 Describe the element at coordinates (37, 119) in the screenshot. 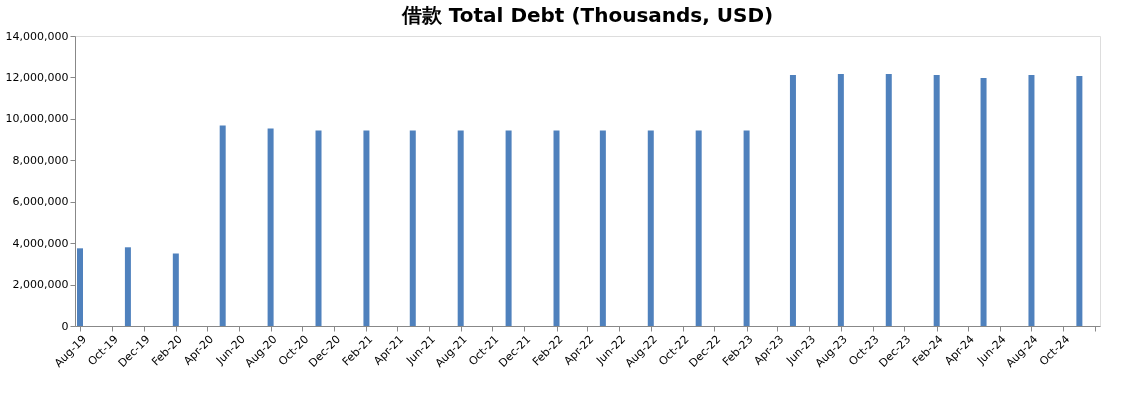

I see `y-tick-label: 10,000,000` at that location.